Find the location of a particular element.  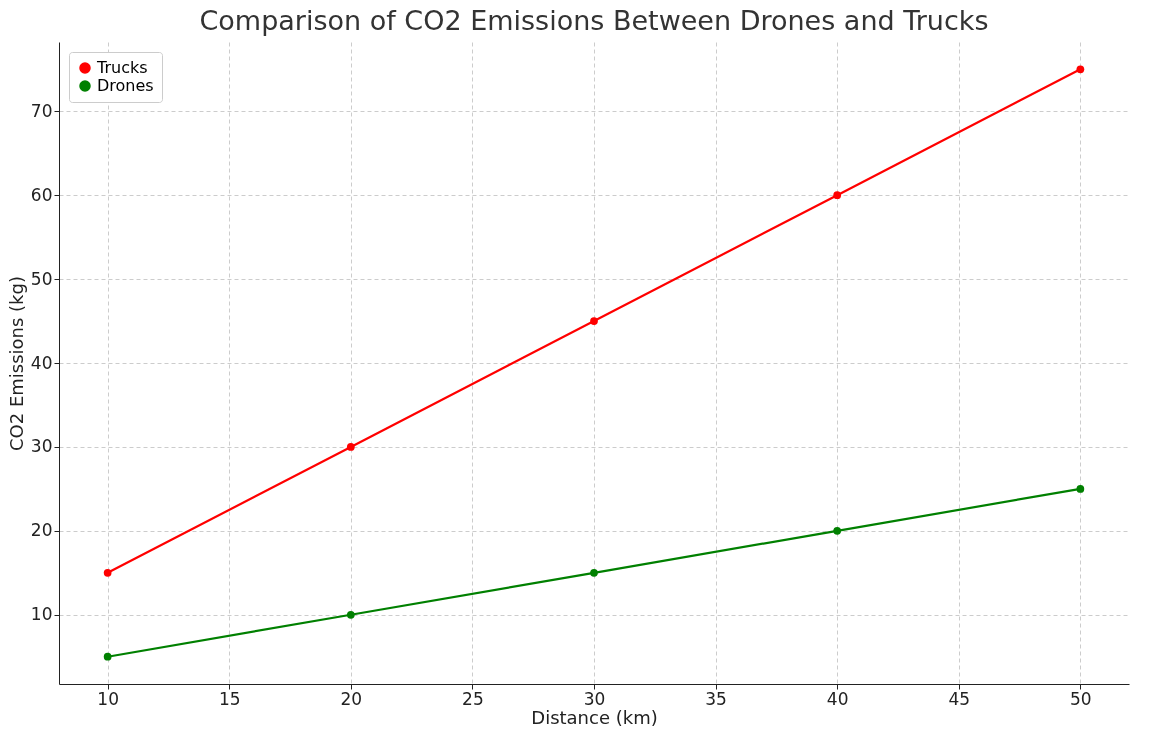

x-tick-label: 25 is located at coordinates (473, 698).